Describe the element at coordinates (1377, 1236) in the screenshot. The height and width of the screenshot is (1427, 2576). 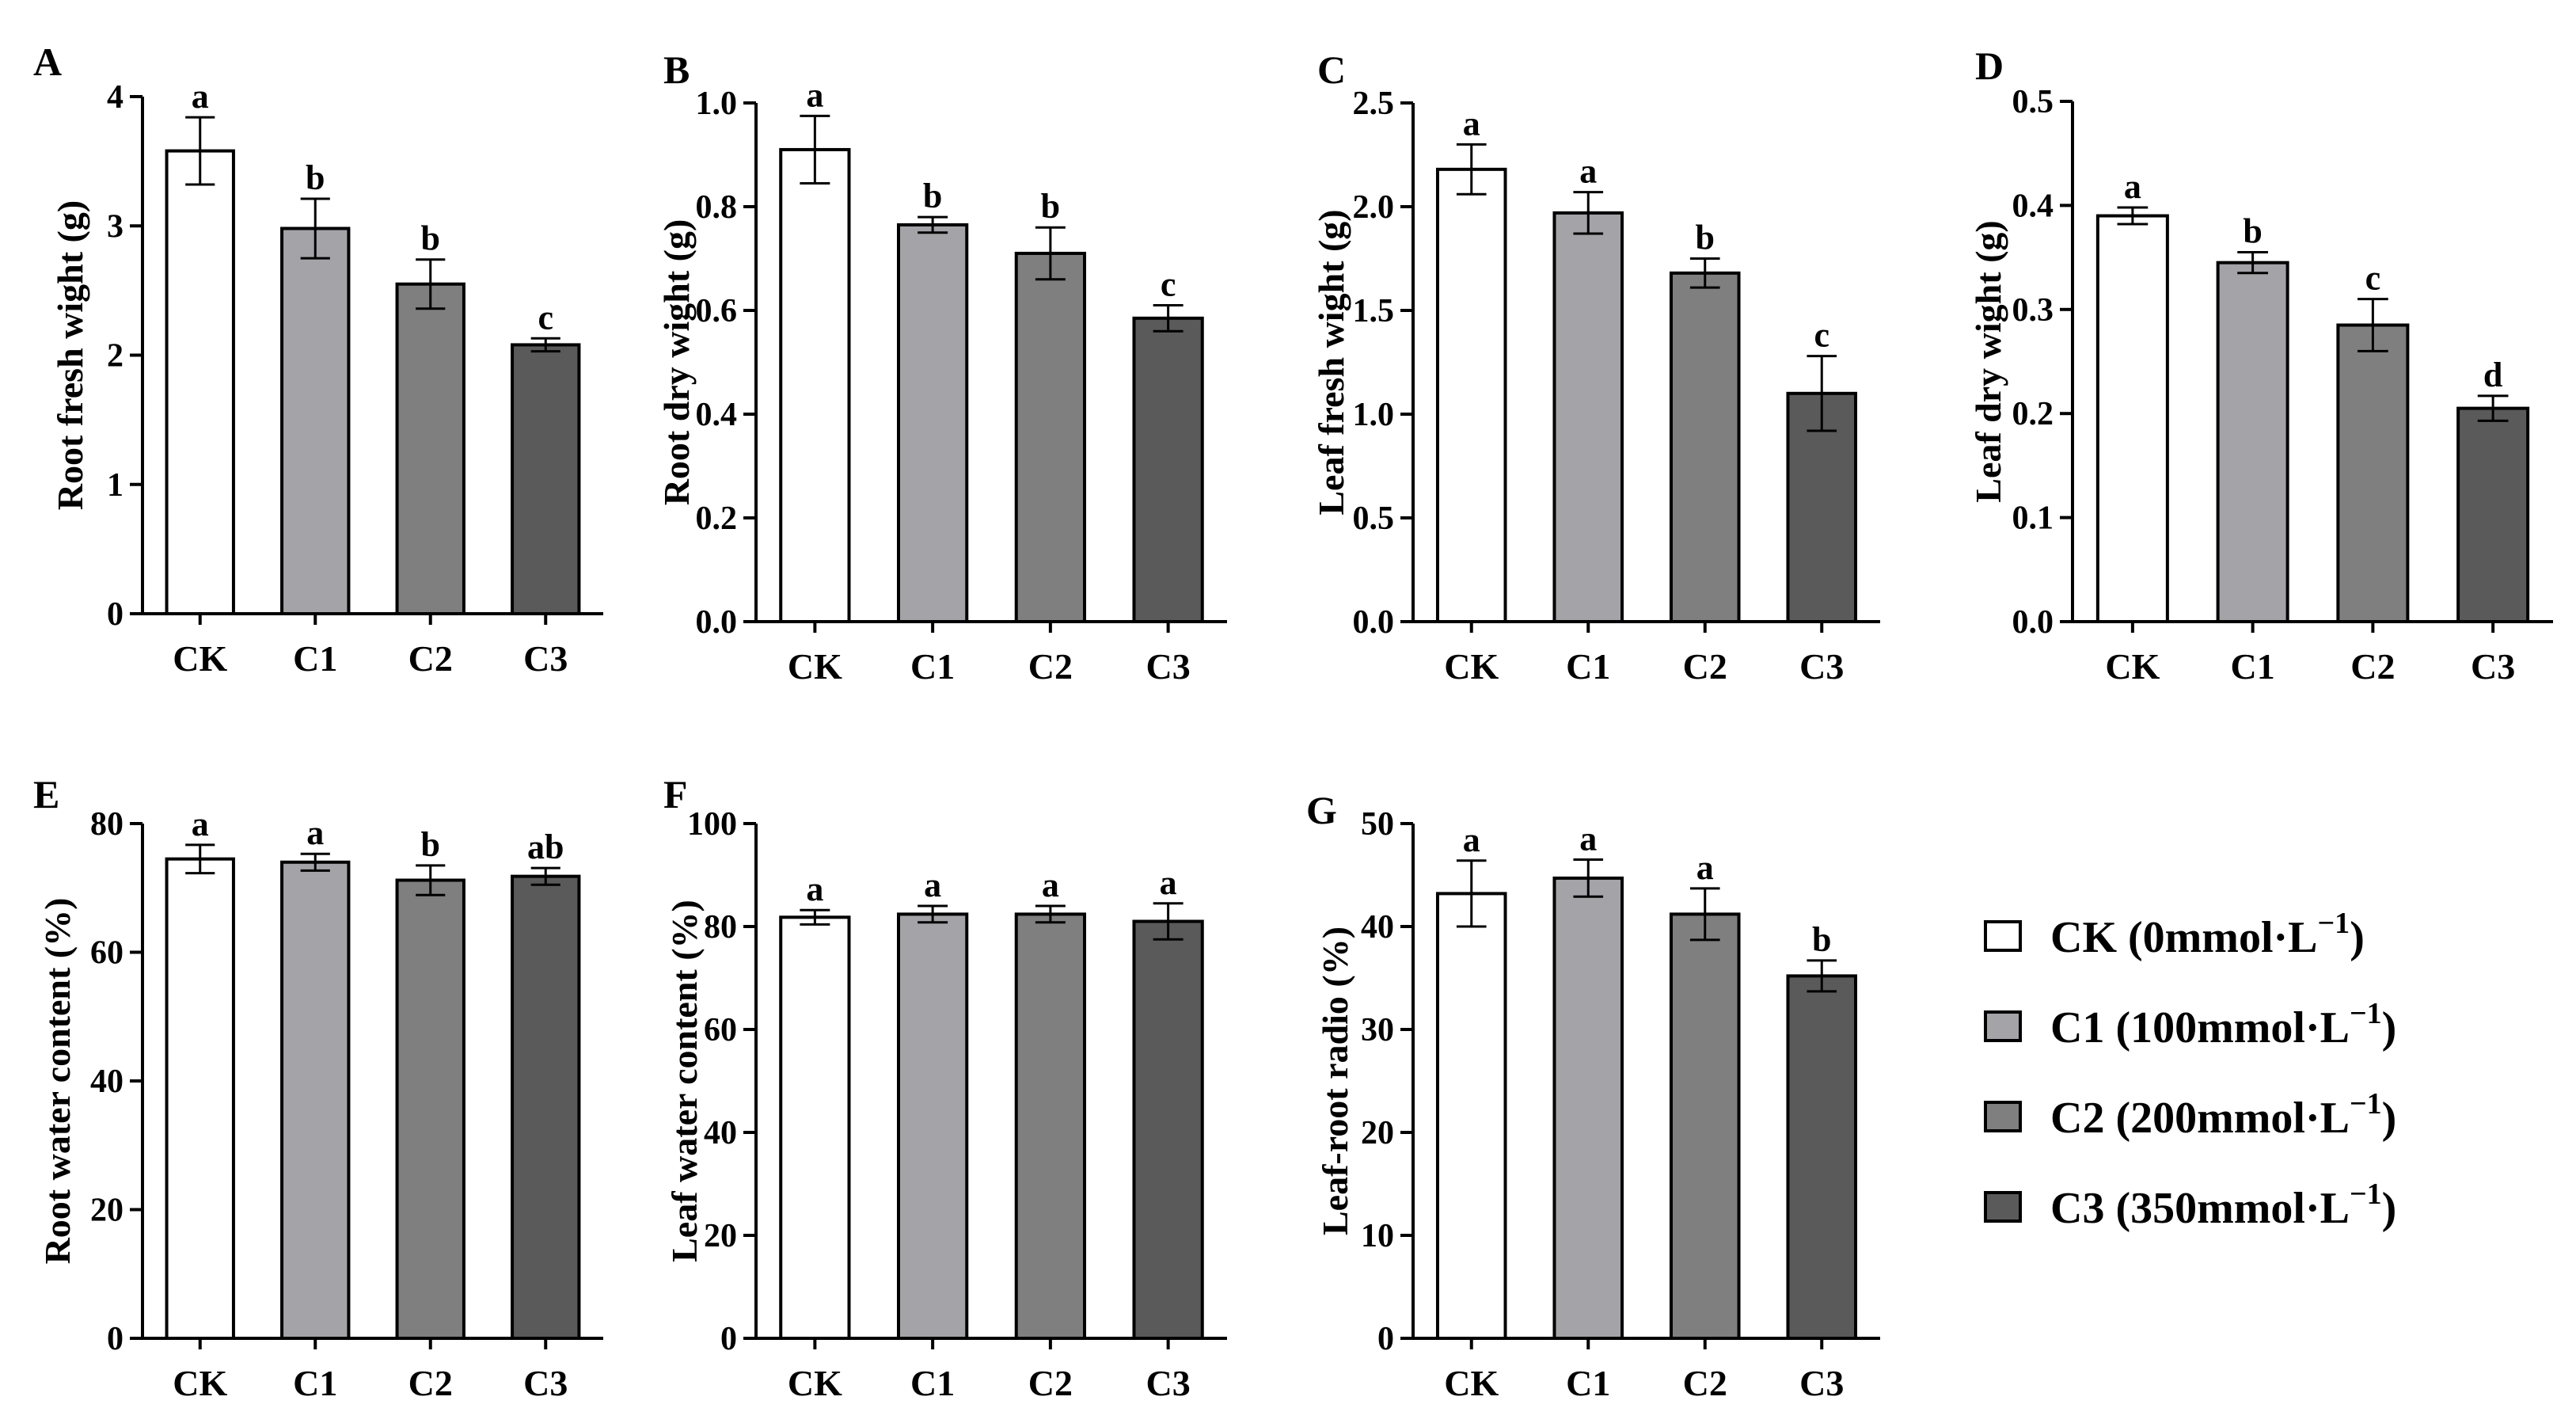
I see `y-tick-label-g: 10` at that location.